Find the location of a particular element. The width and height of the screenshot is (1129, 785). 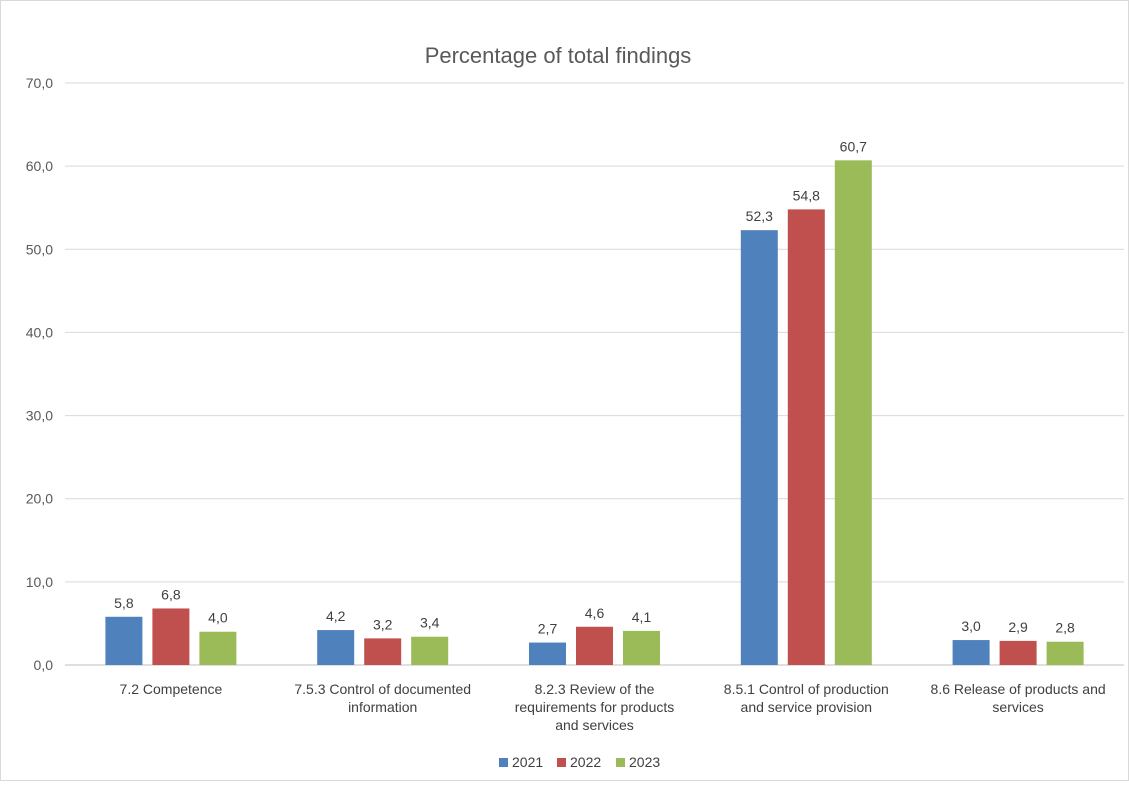

y-tick-label: 40,0 is located at coordinates (39, 332).